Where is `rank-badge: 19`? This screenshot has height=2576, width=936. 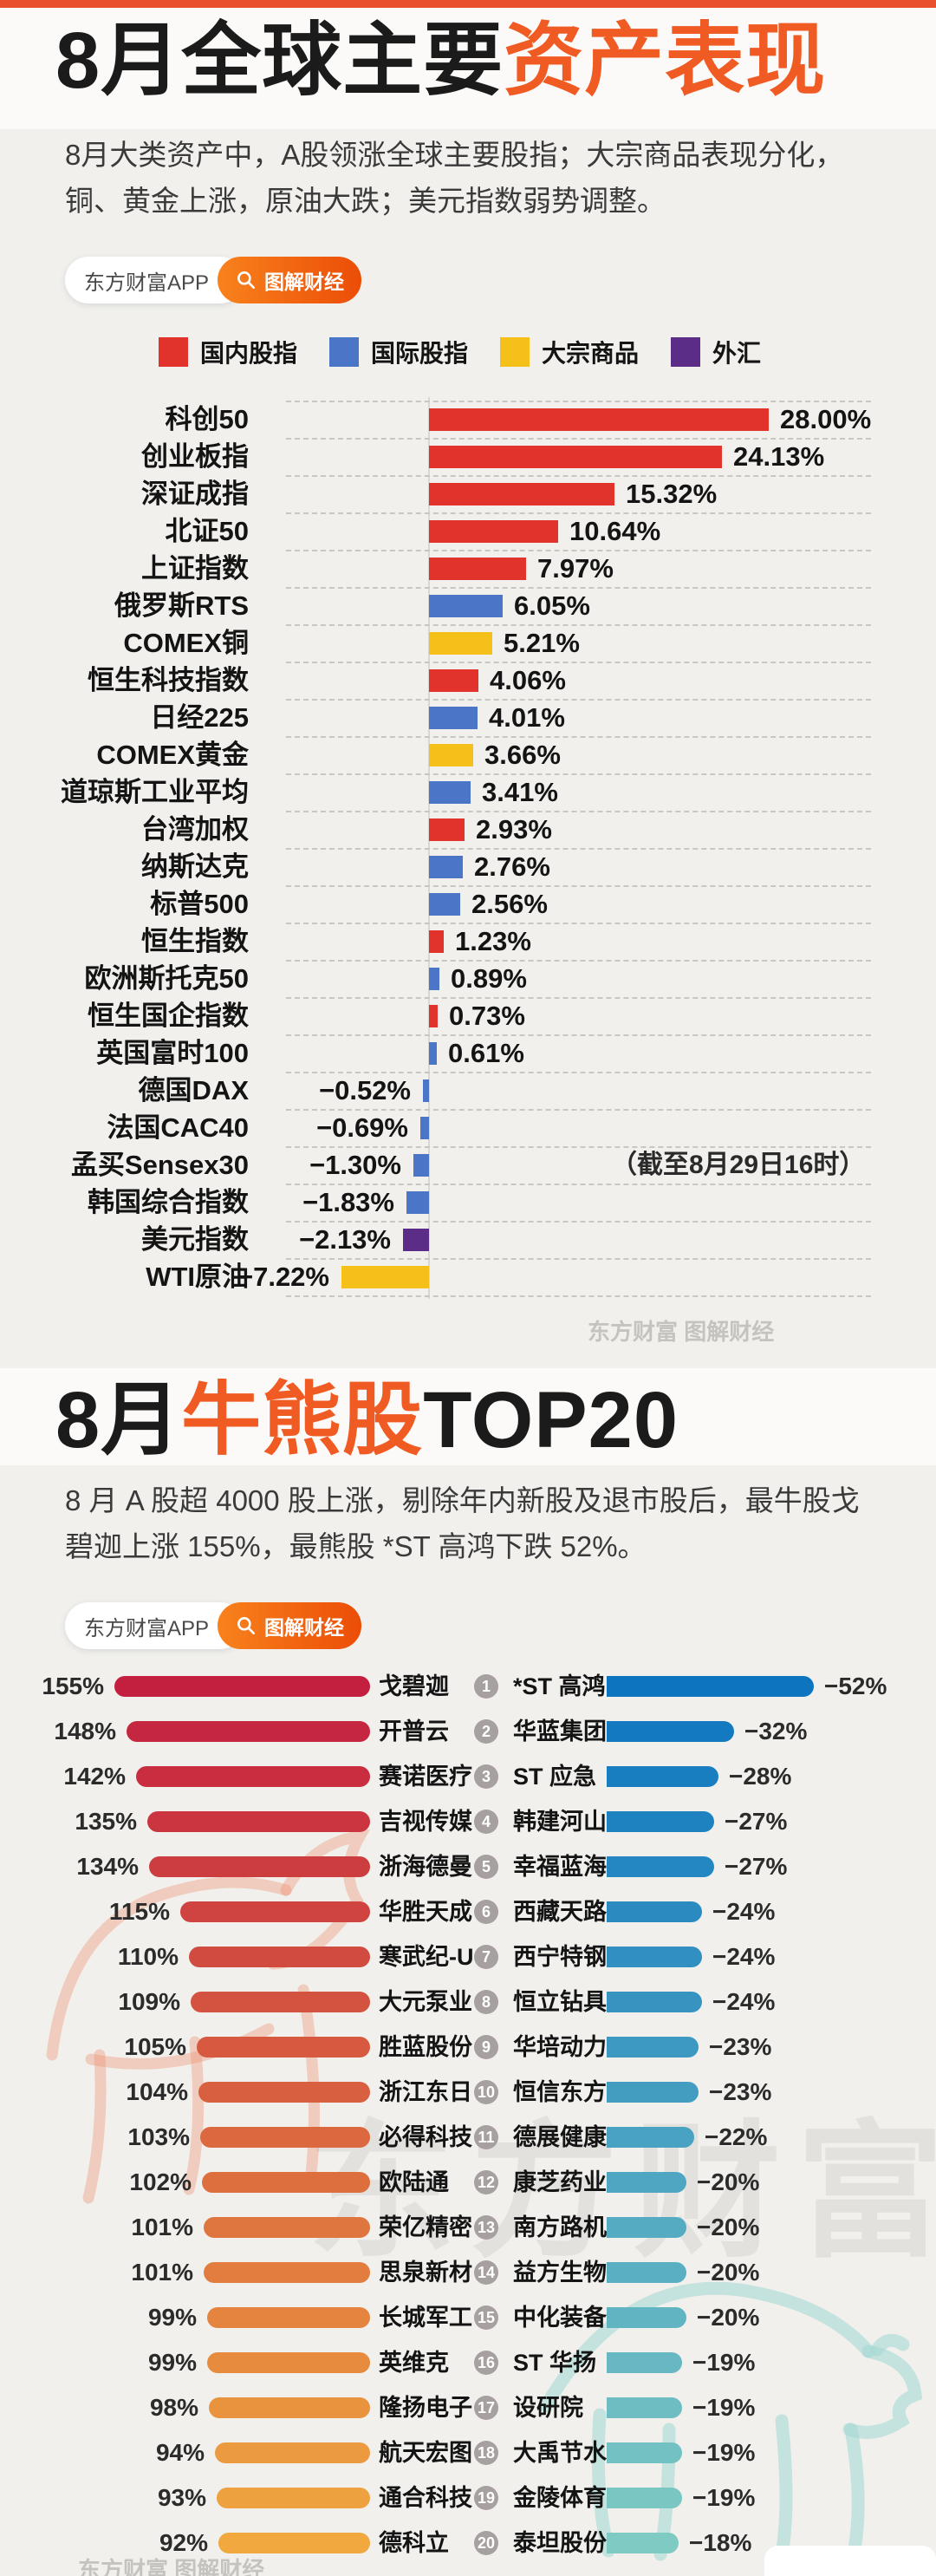
rank-badge: 19 is located at coordinates (486, 2498).